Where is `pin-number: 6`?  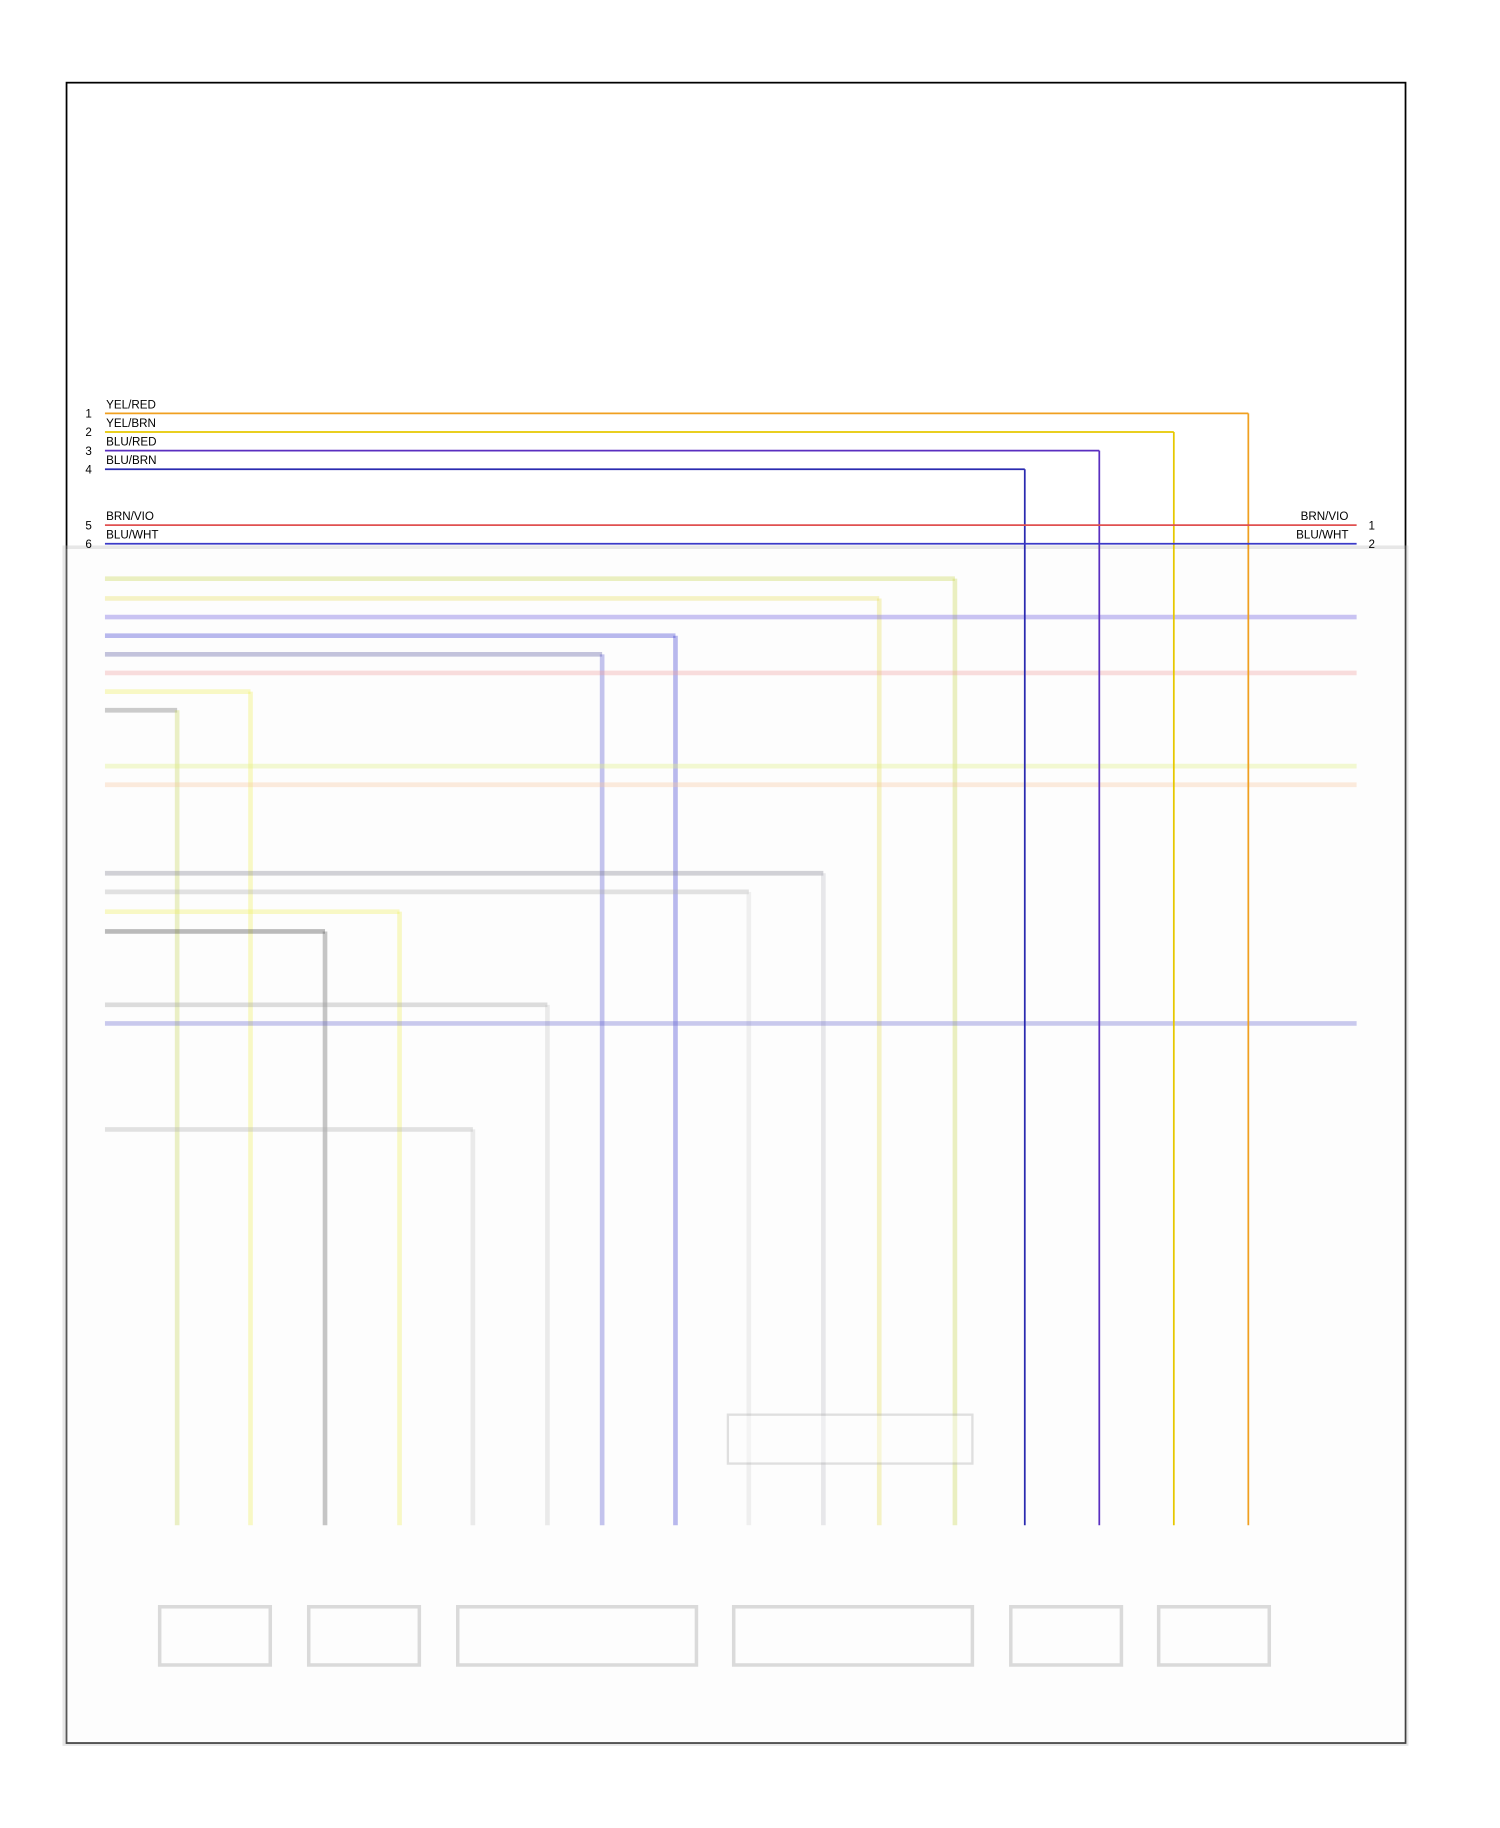 pin-number: 6 is located at coordinates (88, 544).